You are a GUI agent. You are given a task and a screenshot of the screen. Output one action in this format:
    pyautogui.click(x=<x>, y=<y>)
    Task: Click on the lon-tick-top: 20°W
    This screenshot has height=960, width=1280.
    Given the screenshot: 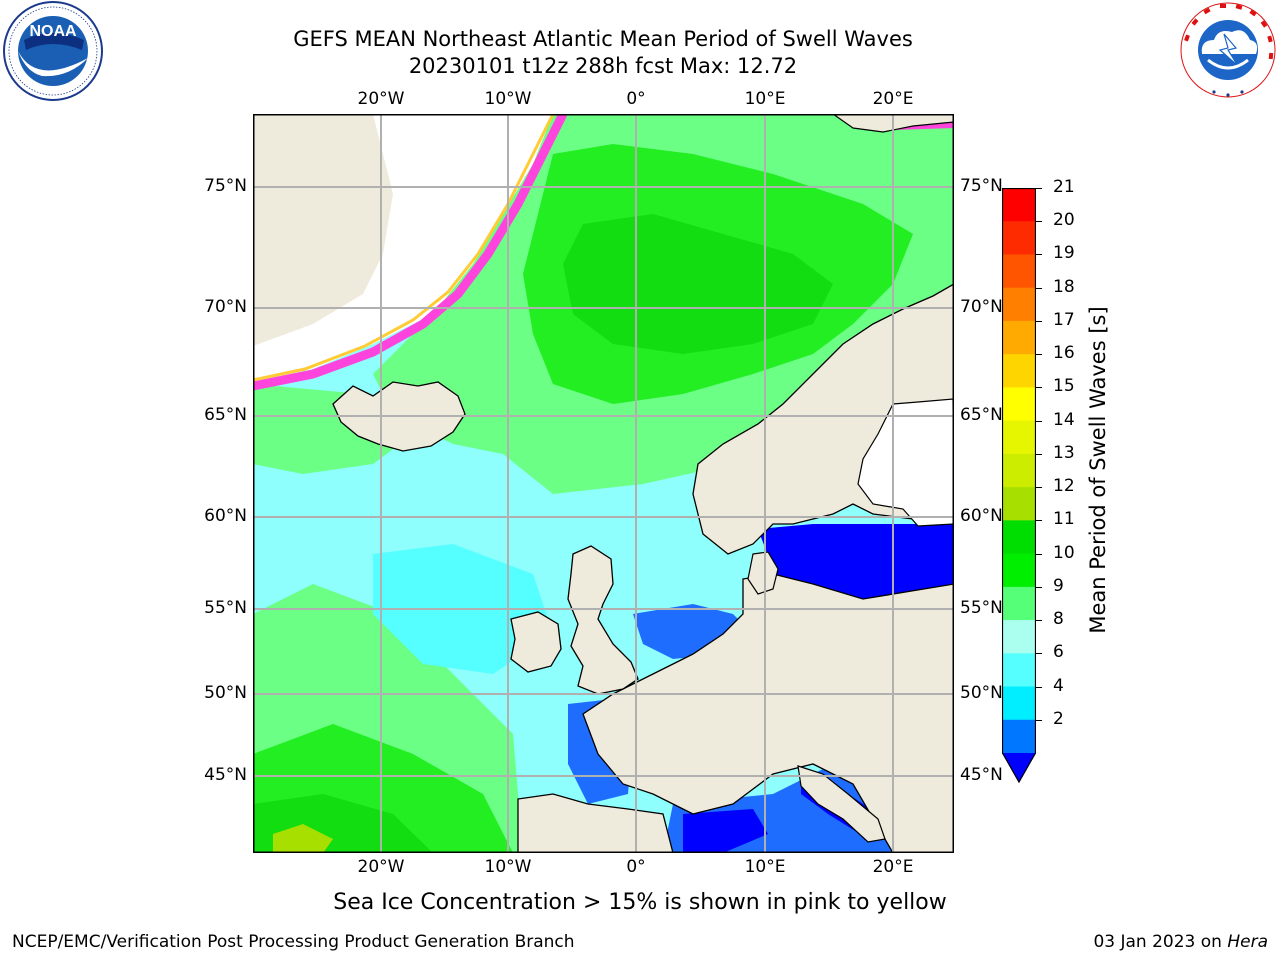 What is the action you would take?
    pyautogui.click(x=381, y=99)
    